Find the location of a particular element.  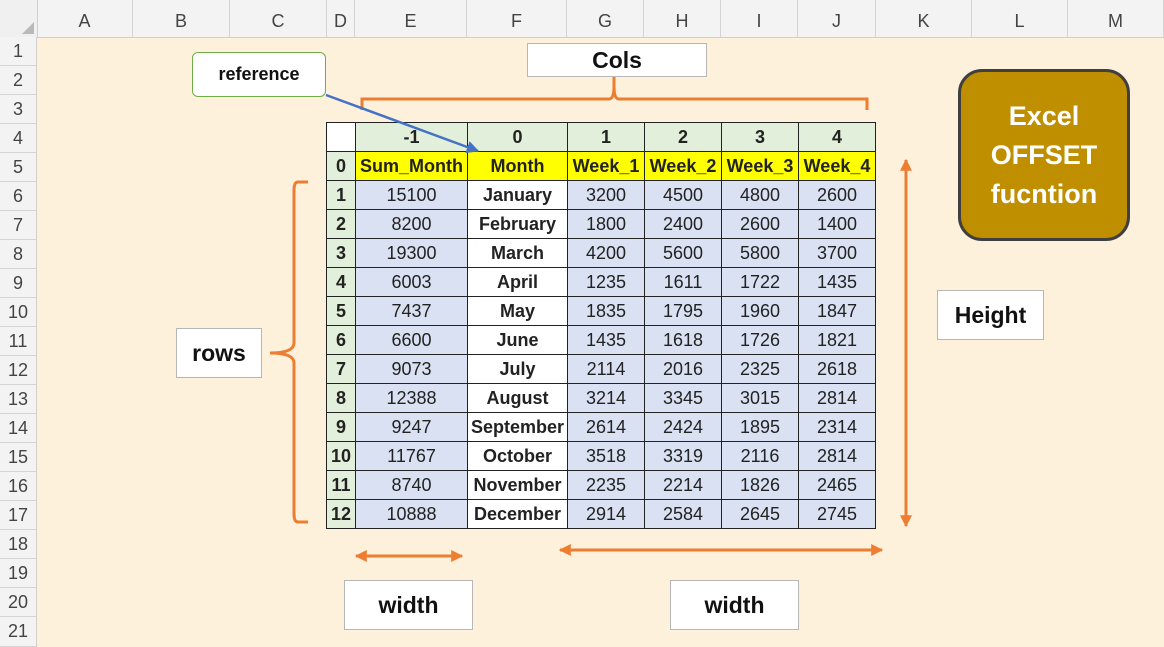

week-3-cell: 4800 is located at coordinates (760, 195).